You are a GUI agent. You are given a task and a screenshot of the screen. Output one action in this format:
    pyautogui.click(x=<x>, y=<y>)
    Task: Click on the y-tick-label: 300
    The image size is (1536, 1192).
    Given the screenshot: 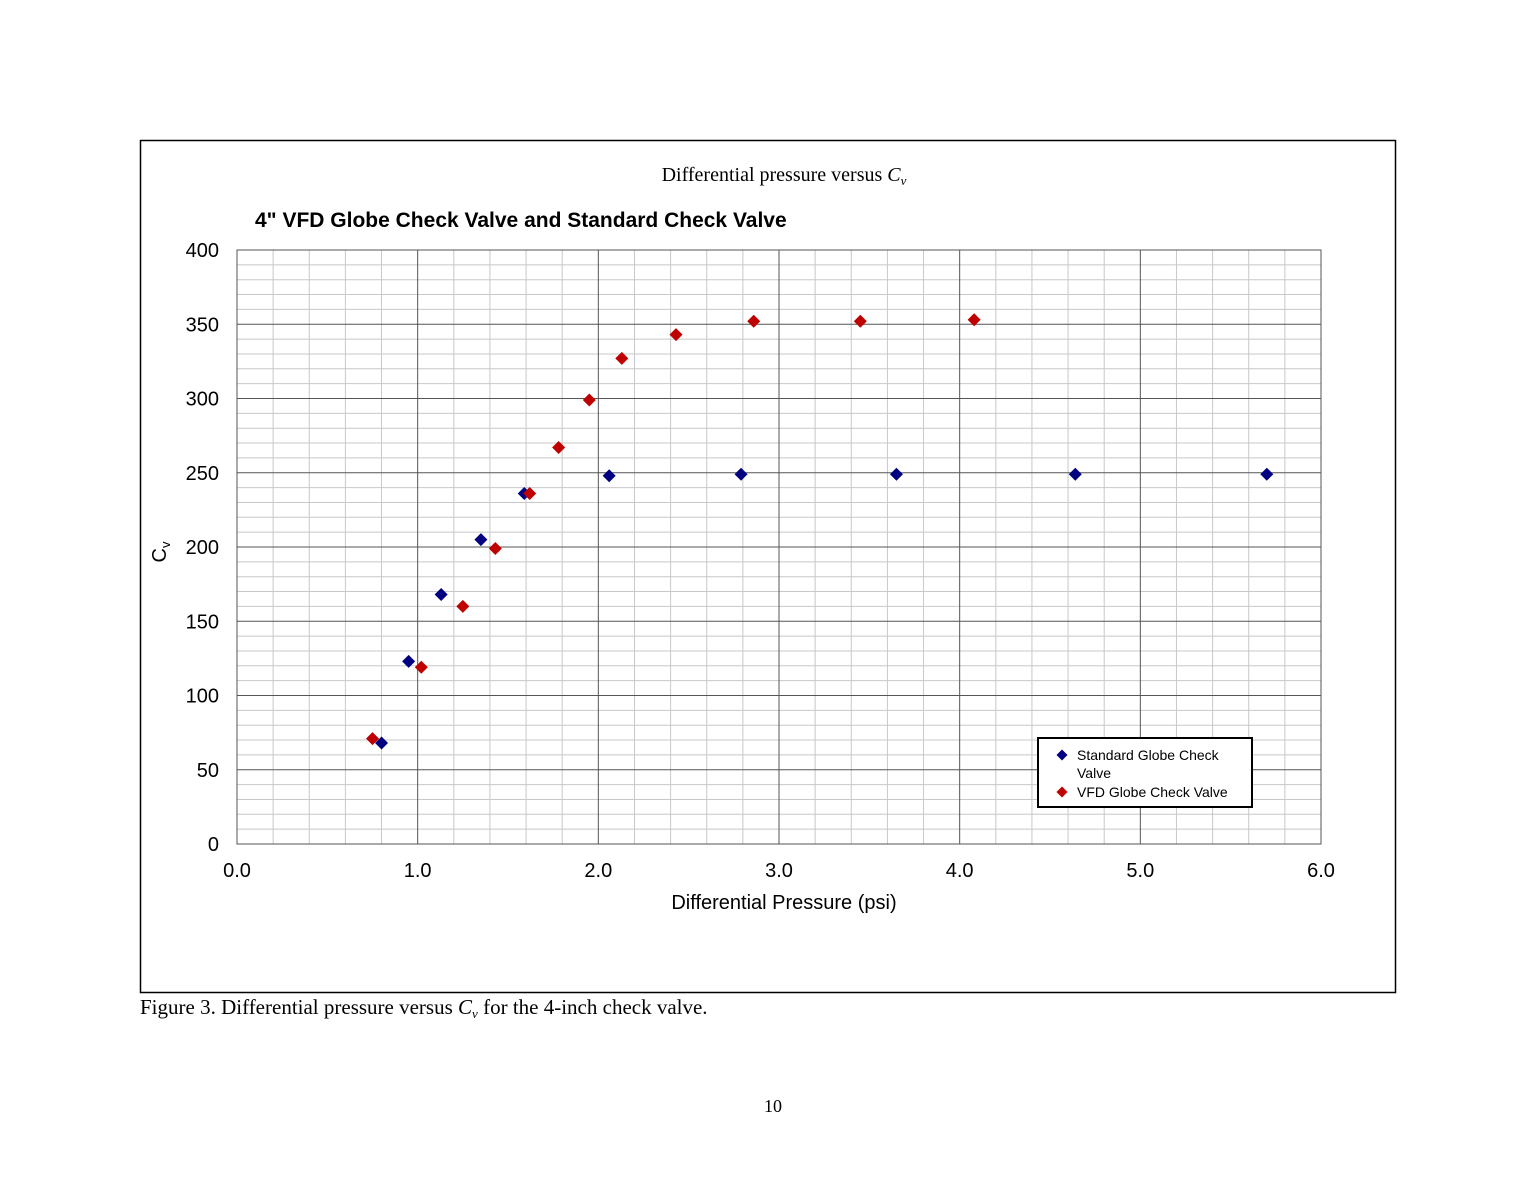 What is the action you would take?
    pyautogui.click(x=202, y=400)
    